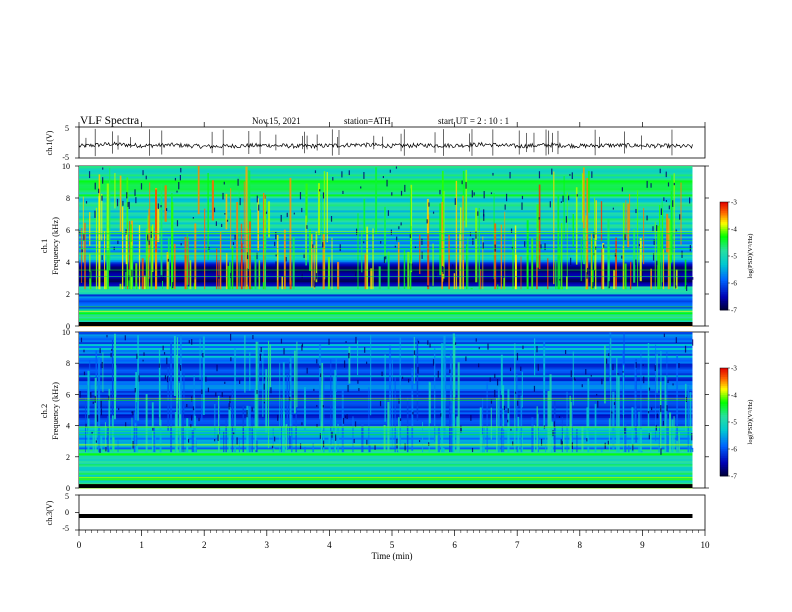 The height and width of the screenshot is (612, 792). What do you see at coordinates (109, 121) in the screenshot?
I see `figure-title: VLF Spectra` at bounding box center [109, 121].